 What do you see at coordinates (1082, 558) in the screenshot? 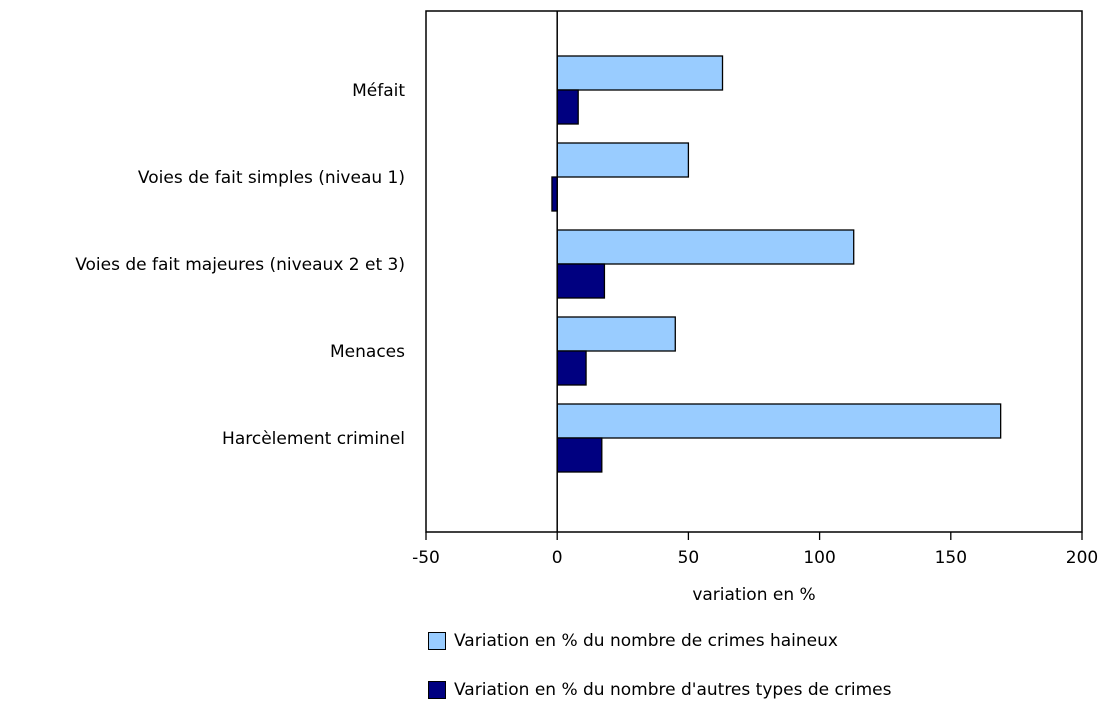
I see `x-tick-label: 200` at bounding box center [1082, 558].